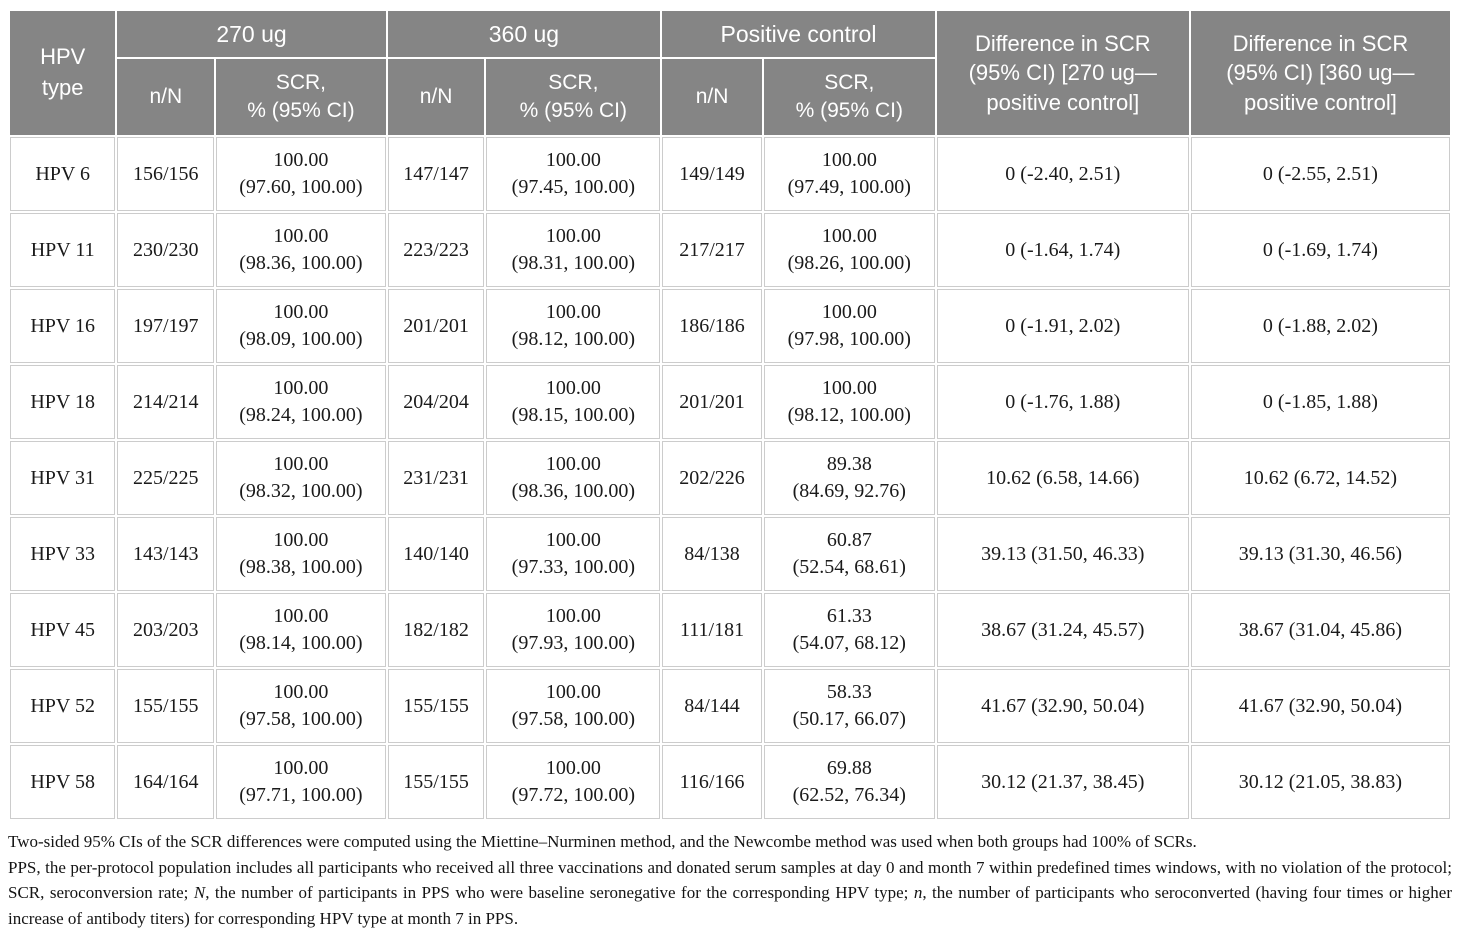 The width and height of the screenshot is (1460, 935). What do you see at coordinates (199, 892) in the screenshot?
I see `footnote-segment: N` at bounding box center [199, 892].